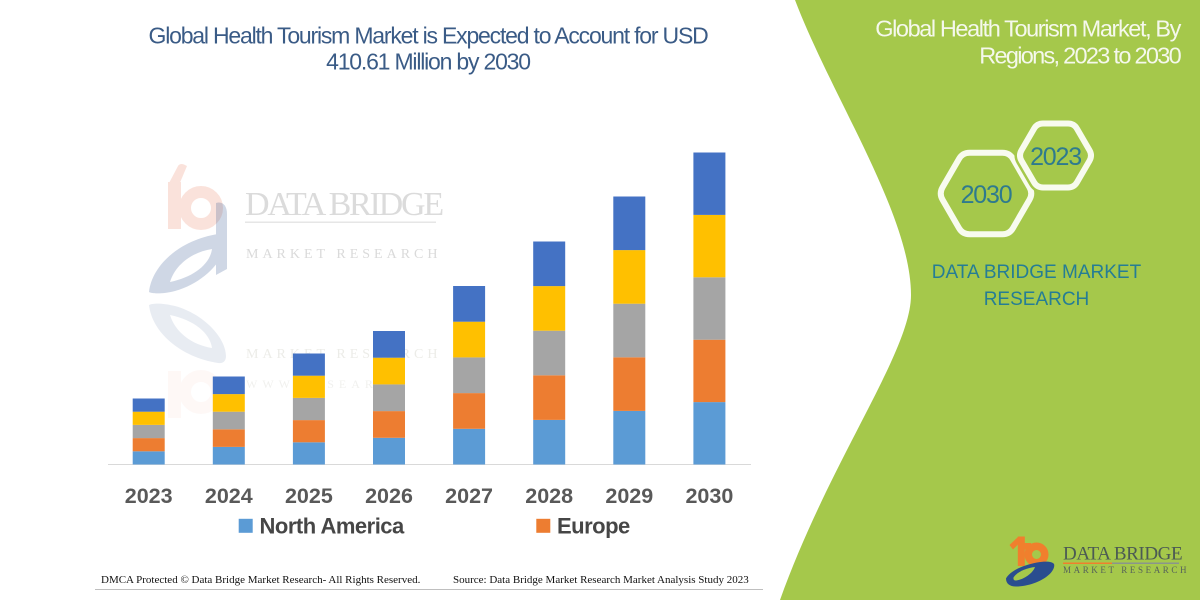  Describe the element at coordinates (333, 526) in the screenshot. I see `svg-text: North America` at that location.